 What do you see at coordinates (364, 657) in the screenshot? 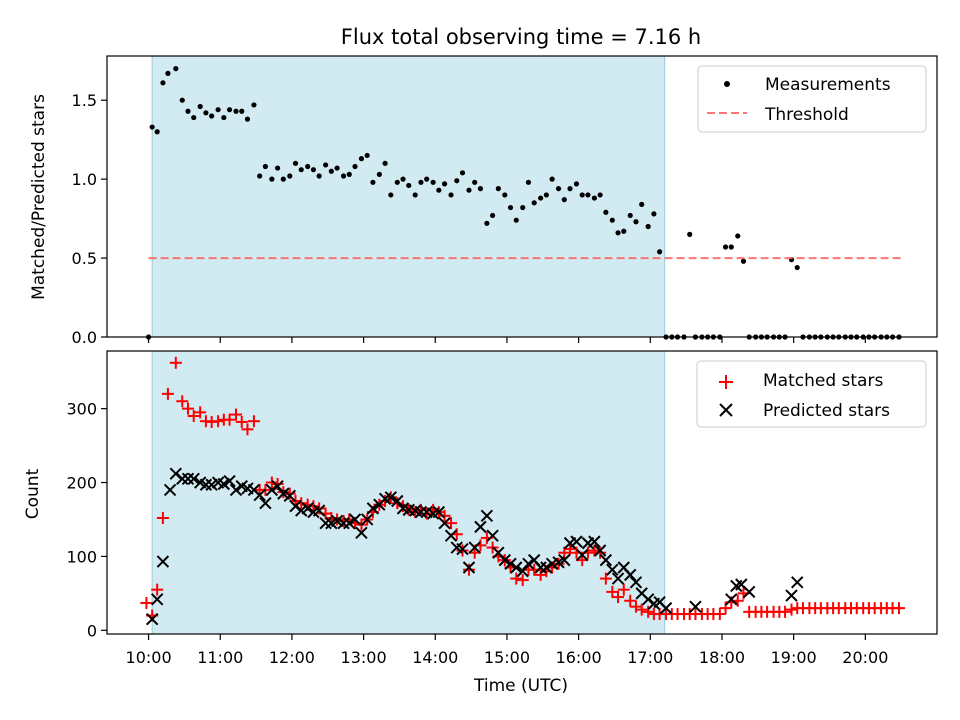
I see `x-tick-label: 13:00` at bounding box center [364, 657].